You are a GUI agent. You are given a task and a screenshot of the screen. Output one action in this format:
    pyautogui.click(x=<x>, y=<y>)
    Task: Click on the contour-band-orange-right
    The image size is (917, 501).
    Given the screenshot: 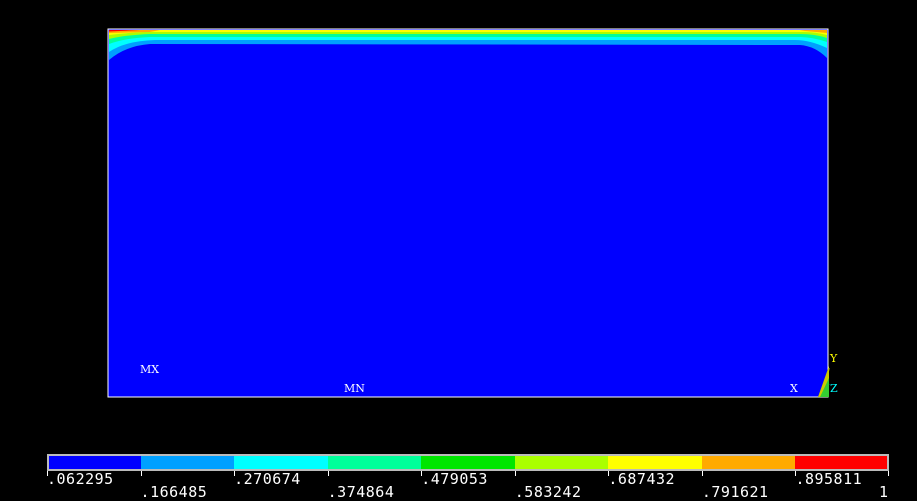 What is the action you would take?
    pyautogui.click(x=813, y=31)
    